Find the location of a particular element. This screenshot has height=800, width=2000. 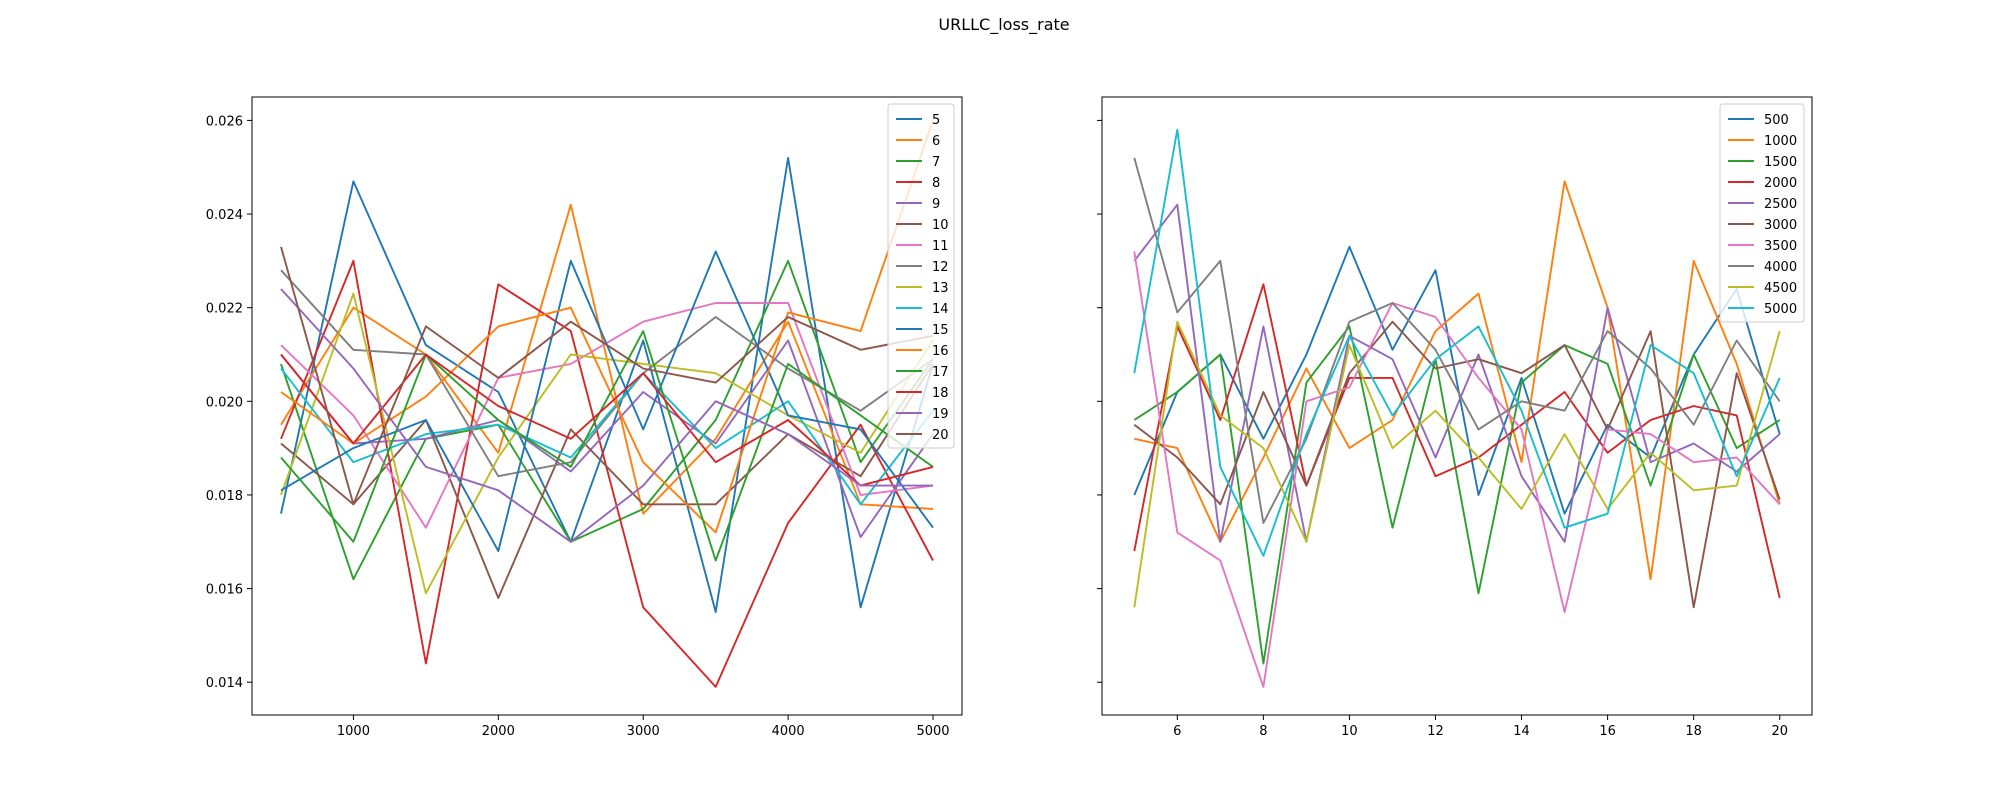

figure-title: URLLC_loss_rate is located at coordinates (1003, 25).